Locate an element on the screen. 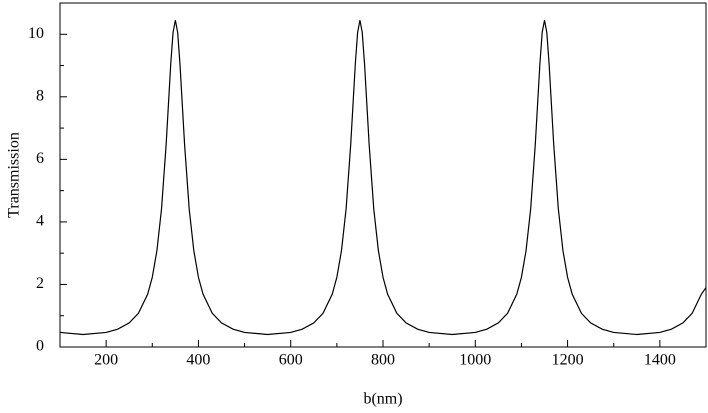 The height and width of the screenshot is (413, 708). x-tick-label: 1400 is located at coordinates (660, 360).